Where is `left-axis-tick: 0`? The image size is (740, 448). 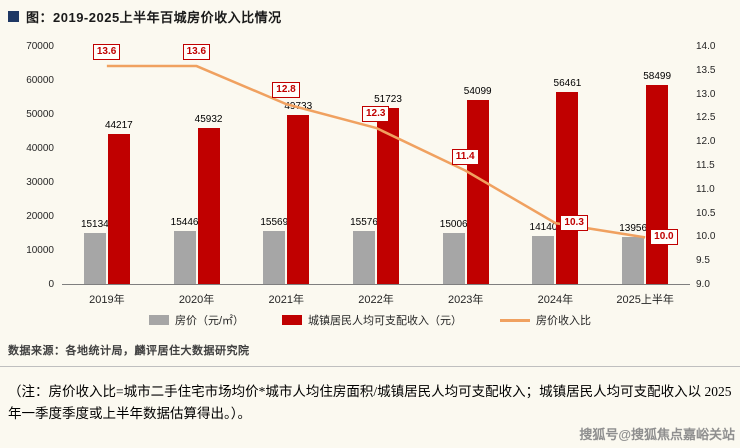
left-axis-tick: 0 is located at coordinates (51, 284).